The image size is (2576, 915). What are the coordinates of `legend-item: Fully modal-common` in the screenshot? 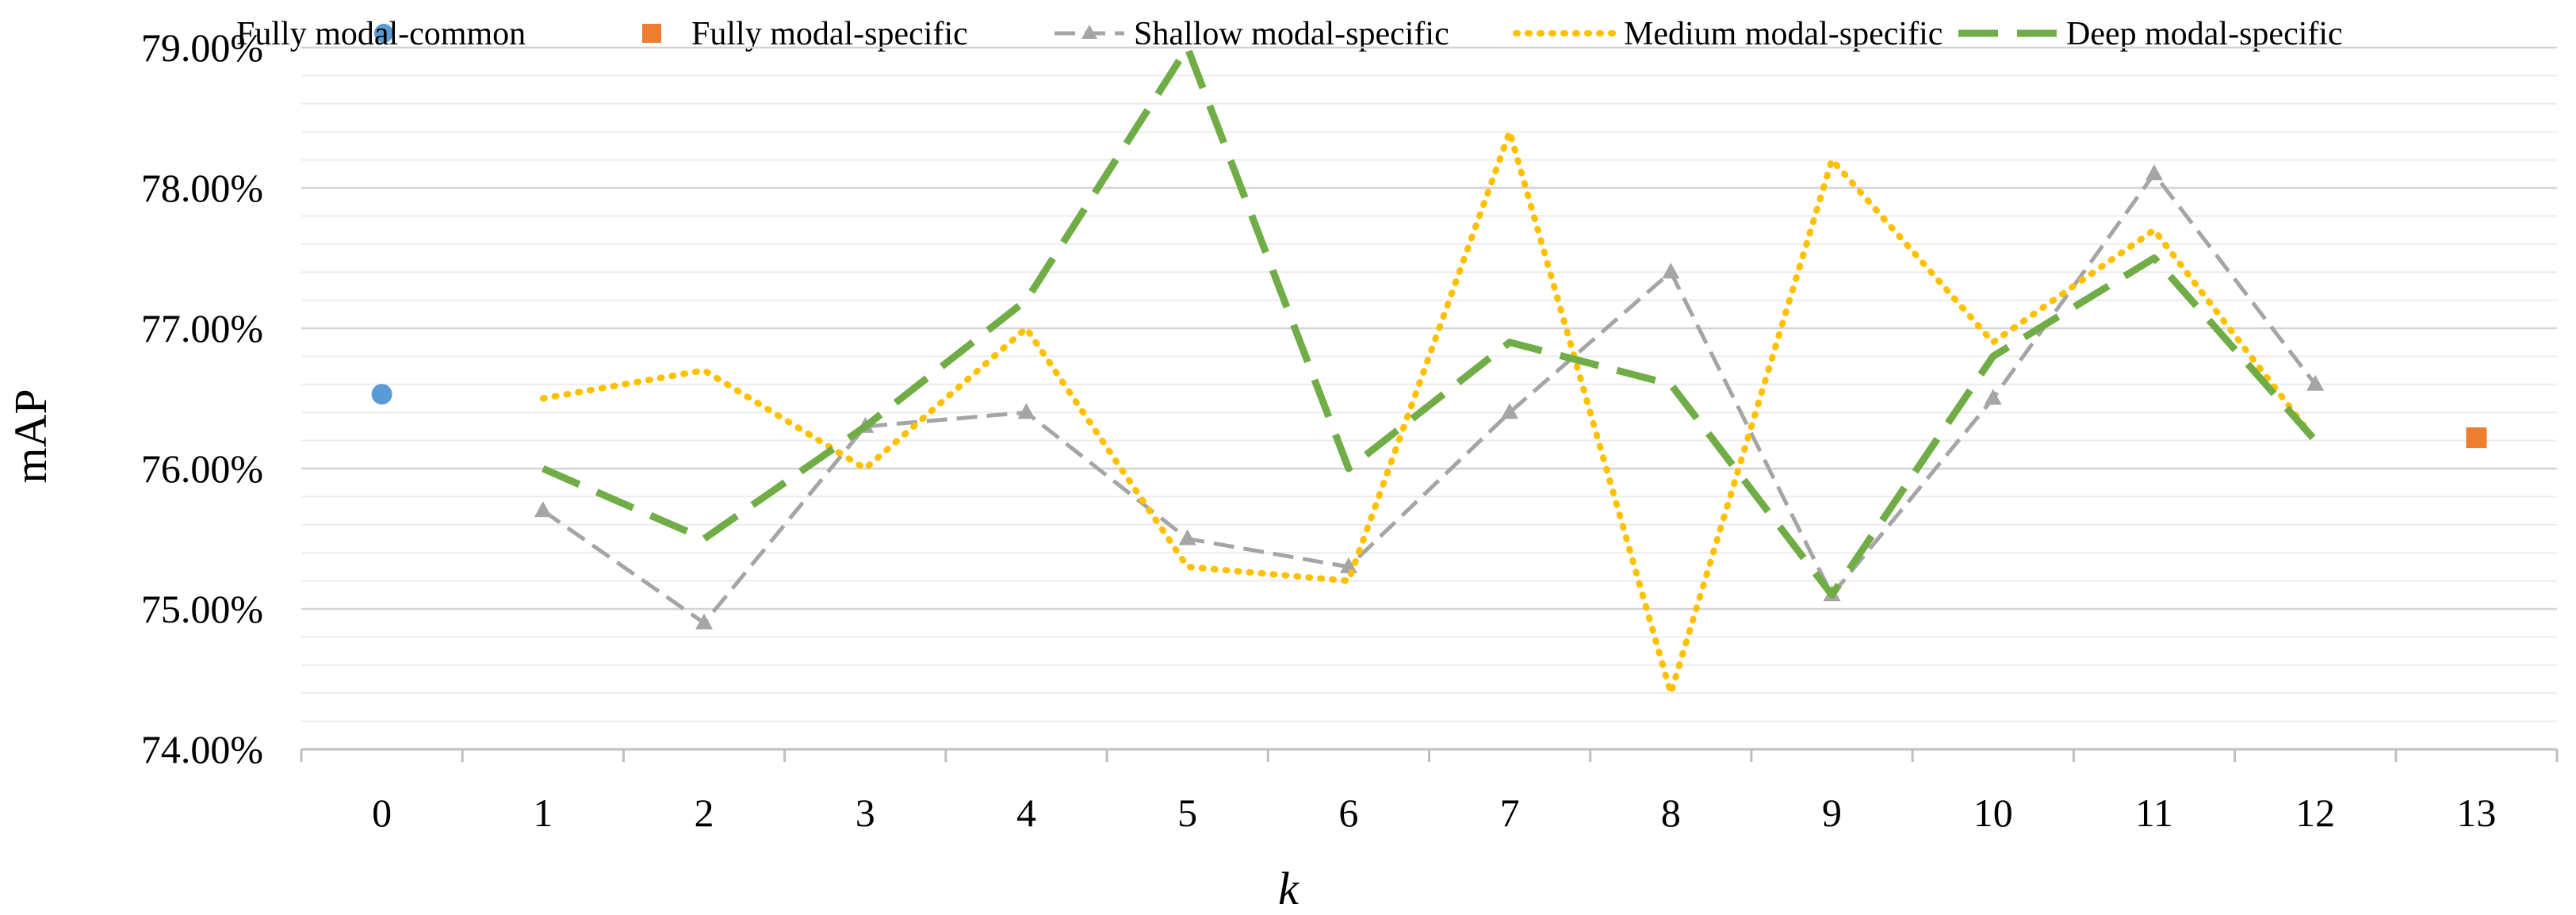 It's located at (381, 34).